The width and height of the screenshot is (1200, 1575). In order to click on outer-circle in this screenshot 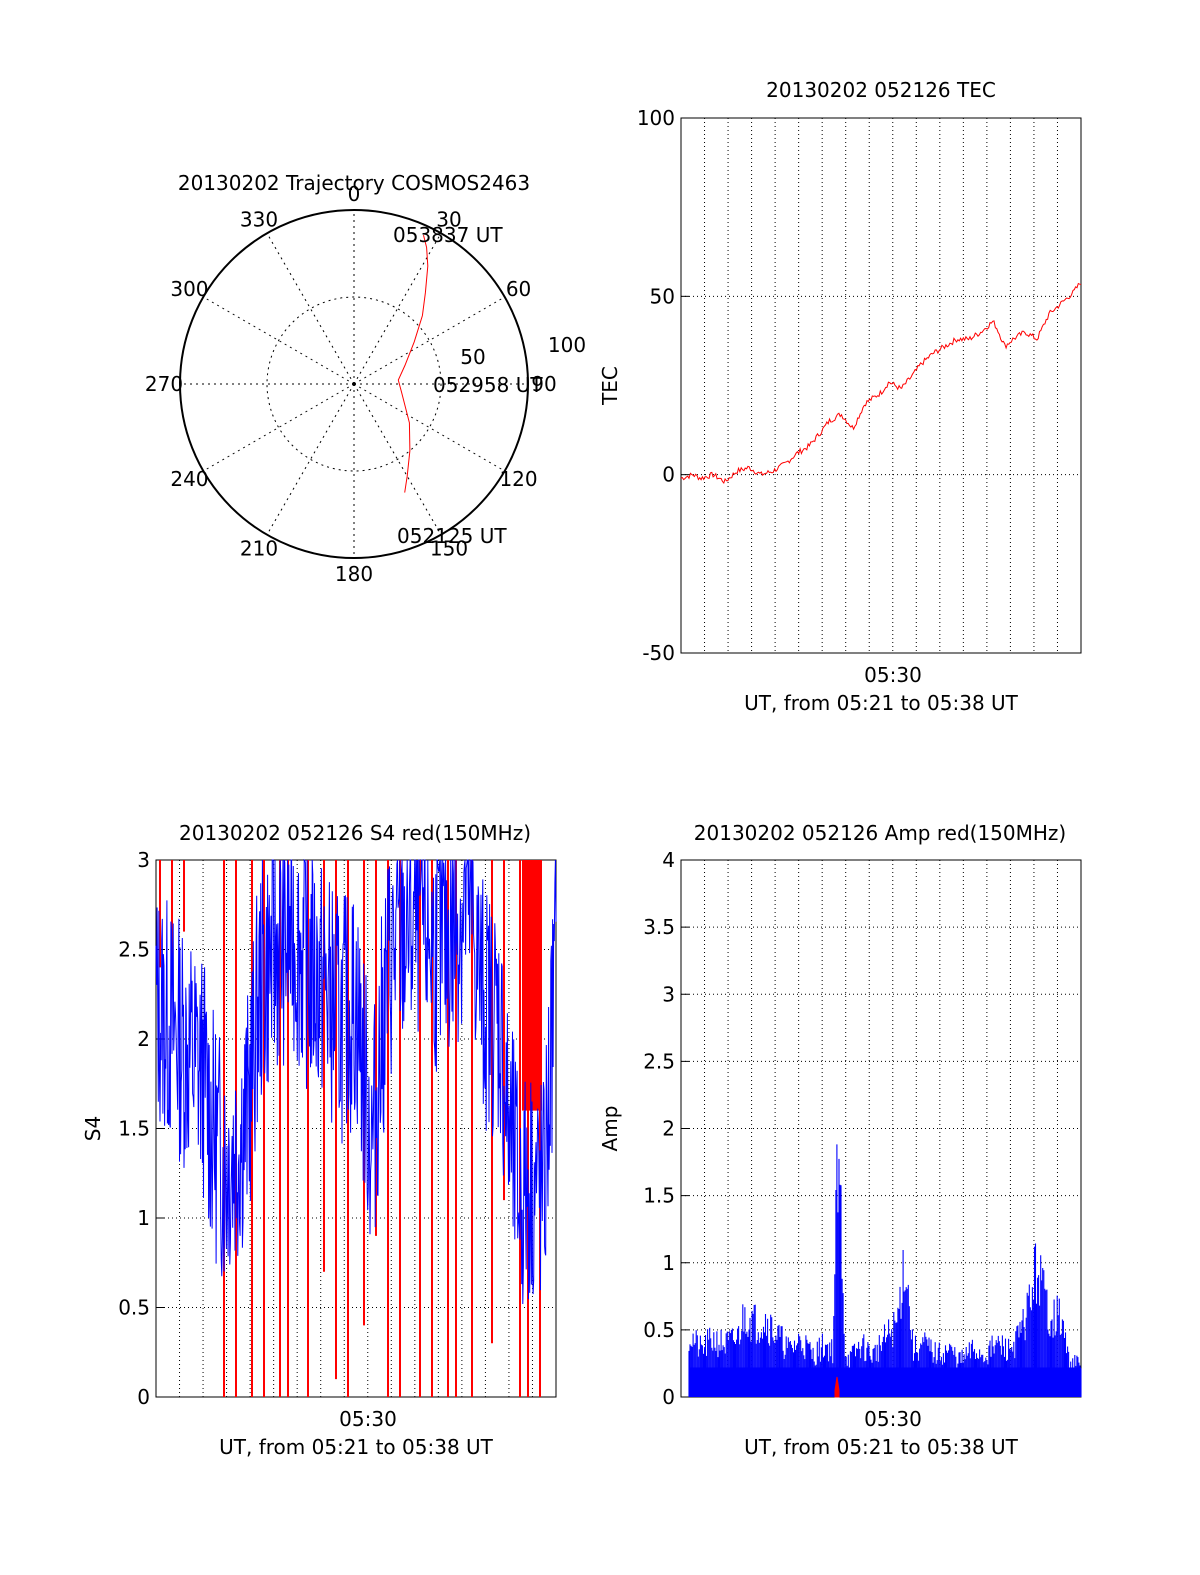, I will do `click(354, 384)`.